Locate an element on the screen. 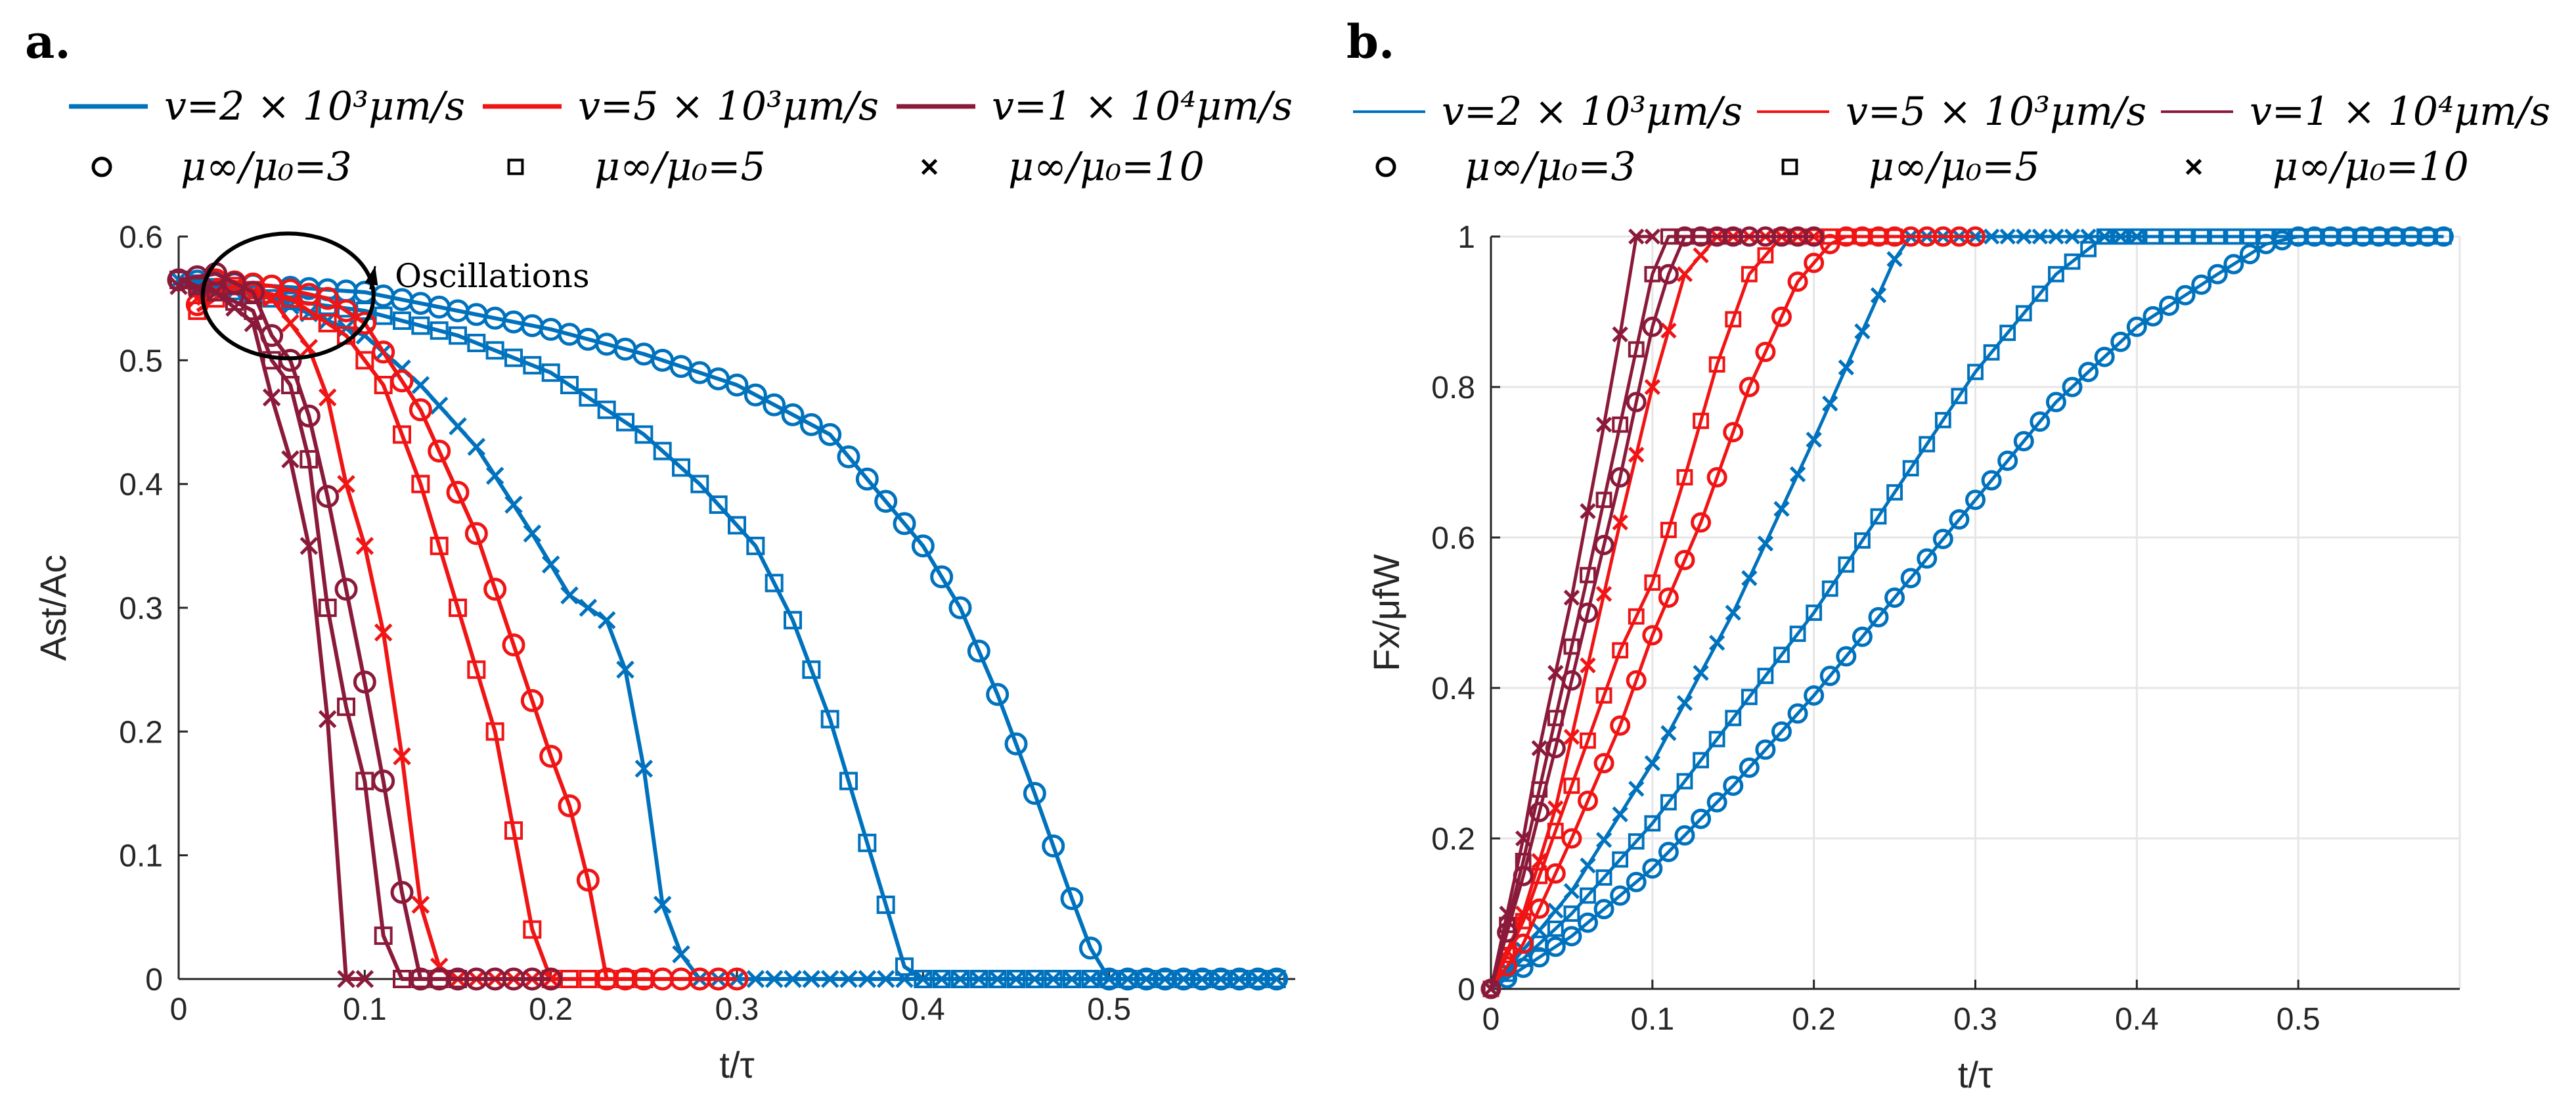  legend-ratio-label-3: μ∞/μ₀=10 is located at coordinates (1106, 167).